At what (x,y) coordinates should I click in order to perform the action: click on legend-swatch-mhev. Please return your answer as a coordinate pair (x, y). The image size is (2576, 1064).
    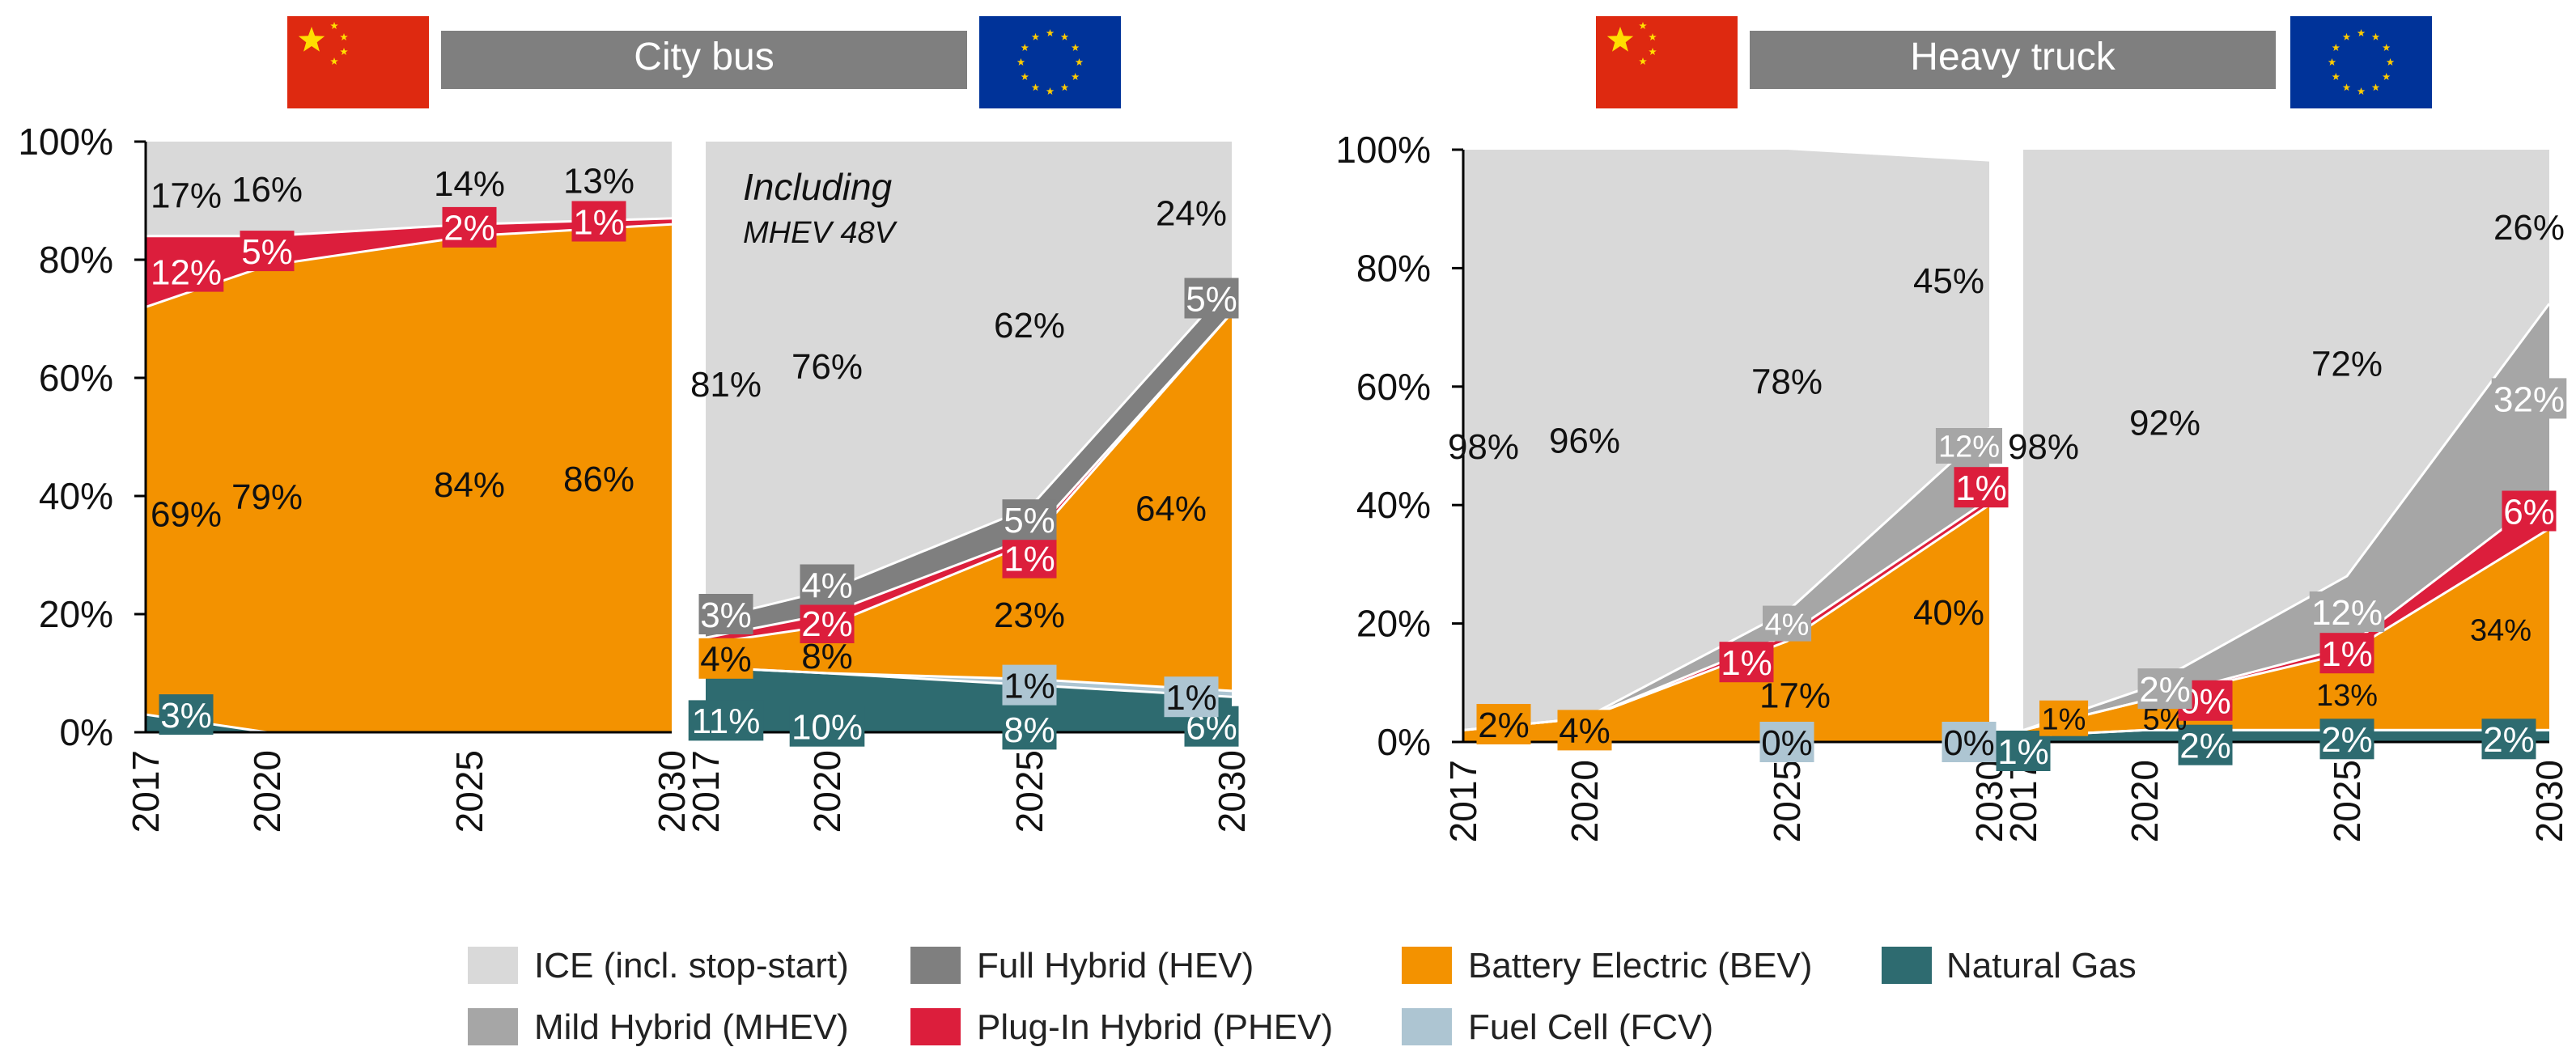
    Looking at the image, I should click on (493, 1026).